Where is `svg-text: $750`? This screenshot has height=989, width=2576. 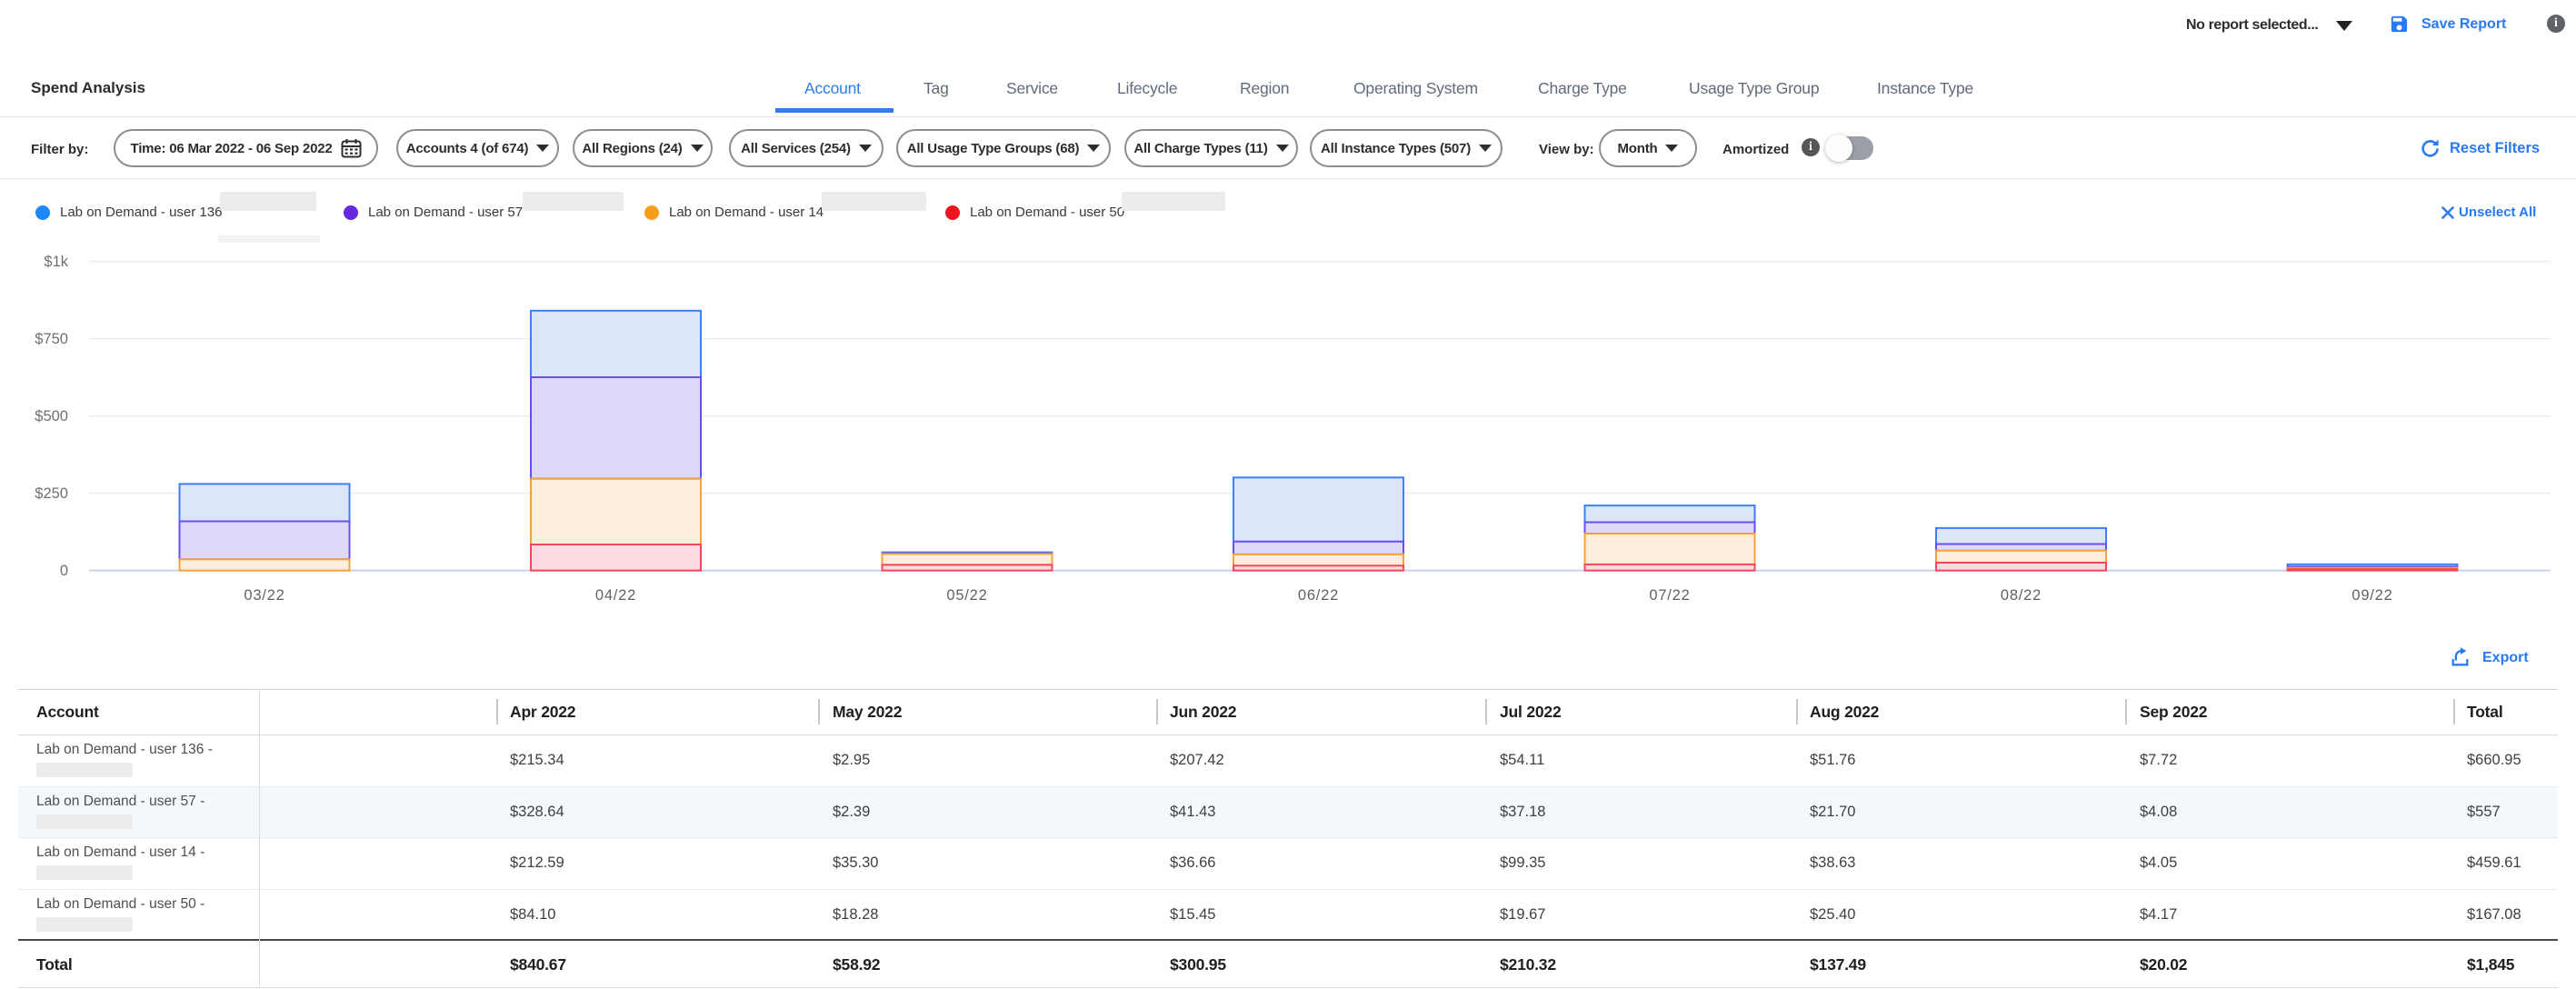 svg-text: $750 is located at coordinates (51, 339).